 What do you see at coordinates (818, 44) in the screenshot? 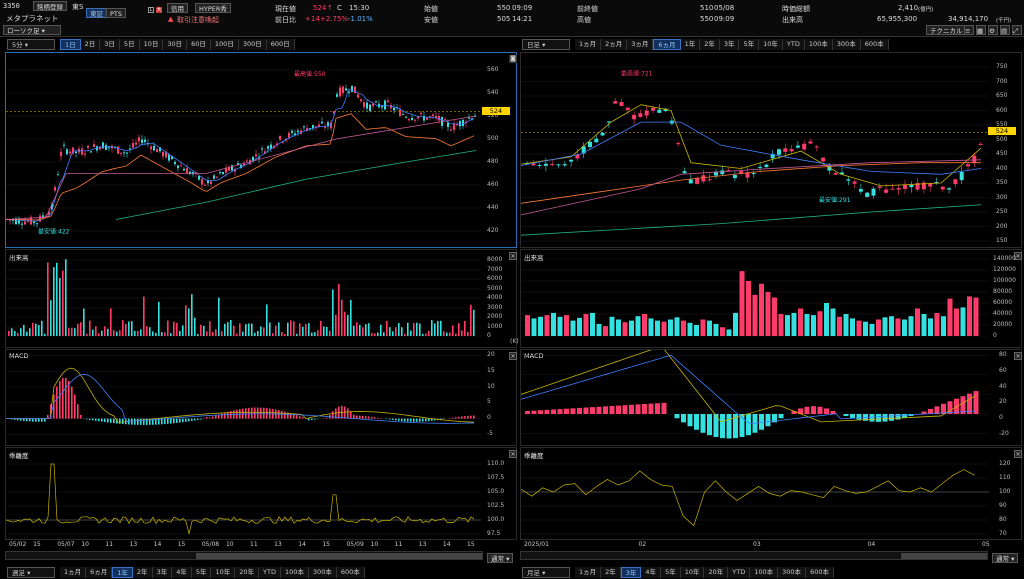
I see `right-period-tab-10: 100本` at bounding box center [818, 44].